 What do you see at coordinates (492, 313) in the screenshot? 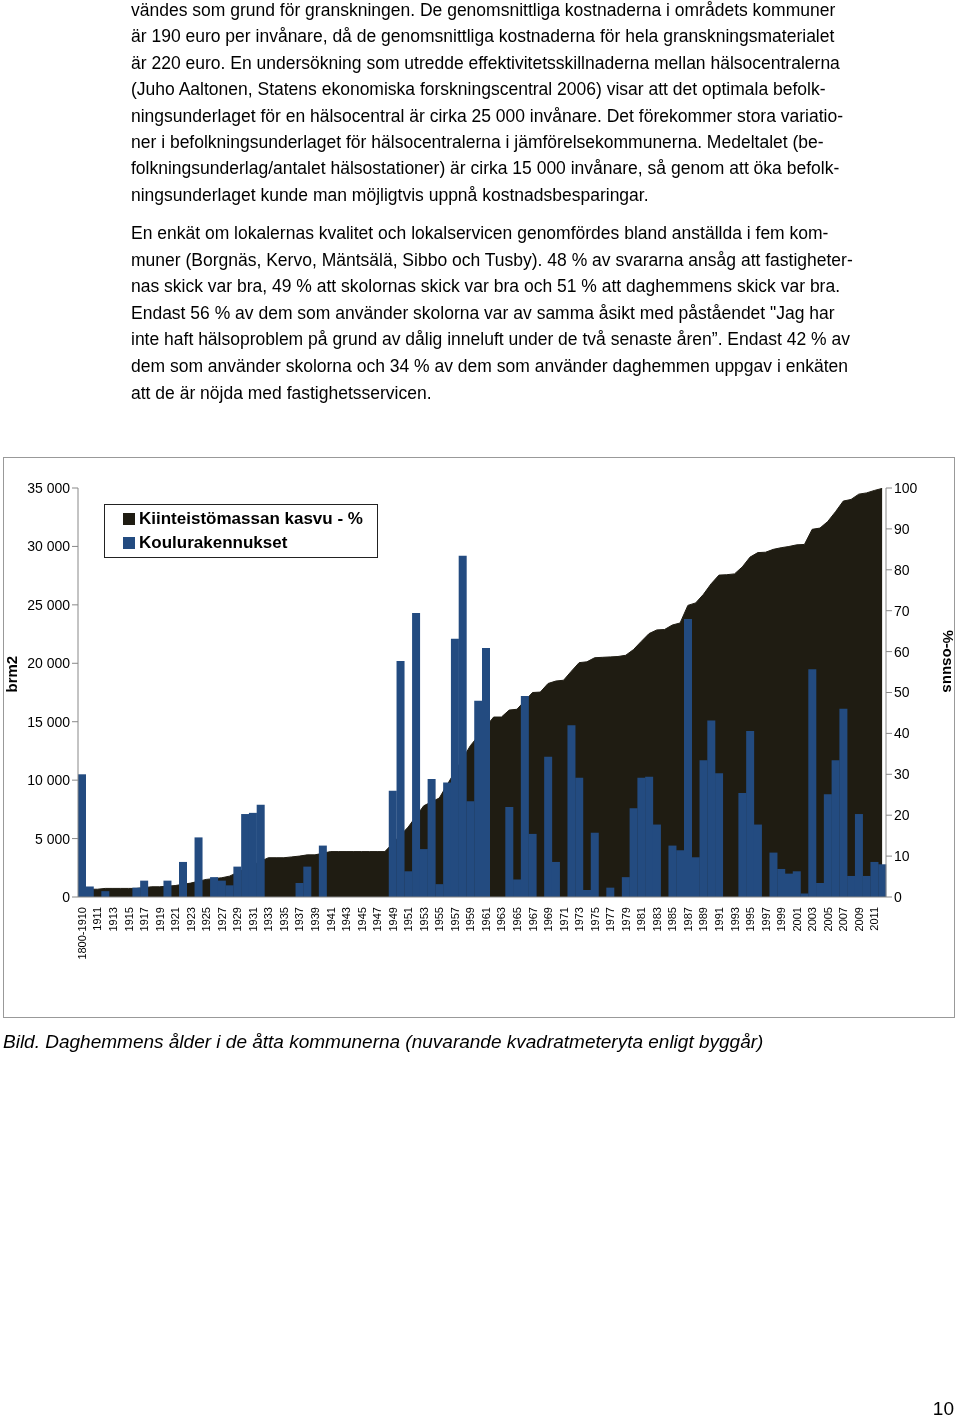
I see `text: En enkät om lokalernas kvalitet och lokalservicen genomfördes bland anställda i fem kom- muner (Borgnäs, Kervo, Mäntsälä, Sibbo och Tusby). 48 % av svararna ansåg att fastigheter- nas skick var bra, 49 % att skolornas skick var bra och 51 % att daghemmens skick var bra. Endast 56 % av dem som använder skolorna var av samma åsikt med påståendet "Jag har inte haft hälsoproblem på grund av dålig inneluft under de två senaste åren”. Endast 42 % av dem som använder skolorna och 34 % av dem som använder daghemmen uppgav i enkäten att de är nöjda med fastighetsservicen.` at bounding box center [492, 313].